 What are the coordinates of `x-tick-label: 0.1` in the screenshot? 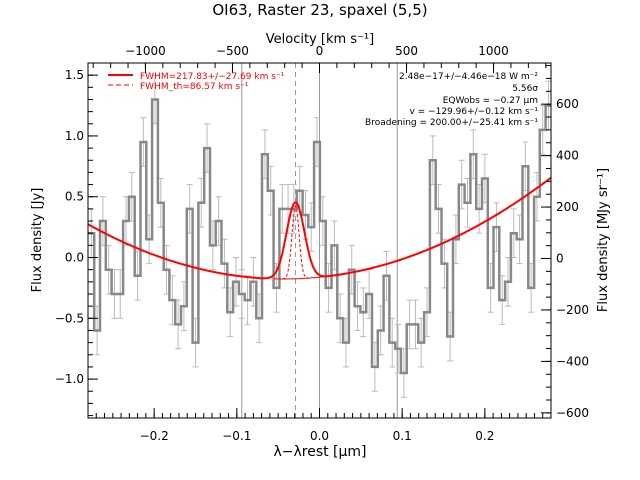 It's located at (402, 436).